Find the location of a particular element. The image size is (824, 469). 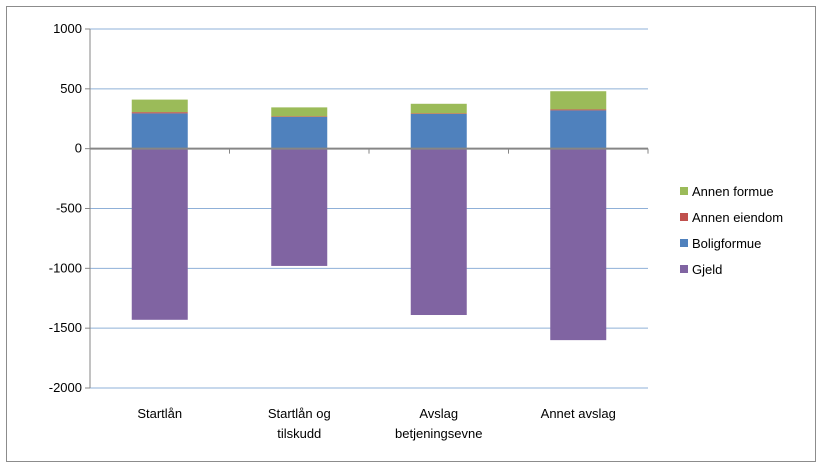

legend-label: Boligformue is located at coordinates (727, 243).